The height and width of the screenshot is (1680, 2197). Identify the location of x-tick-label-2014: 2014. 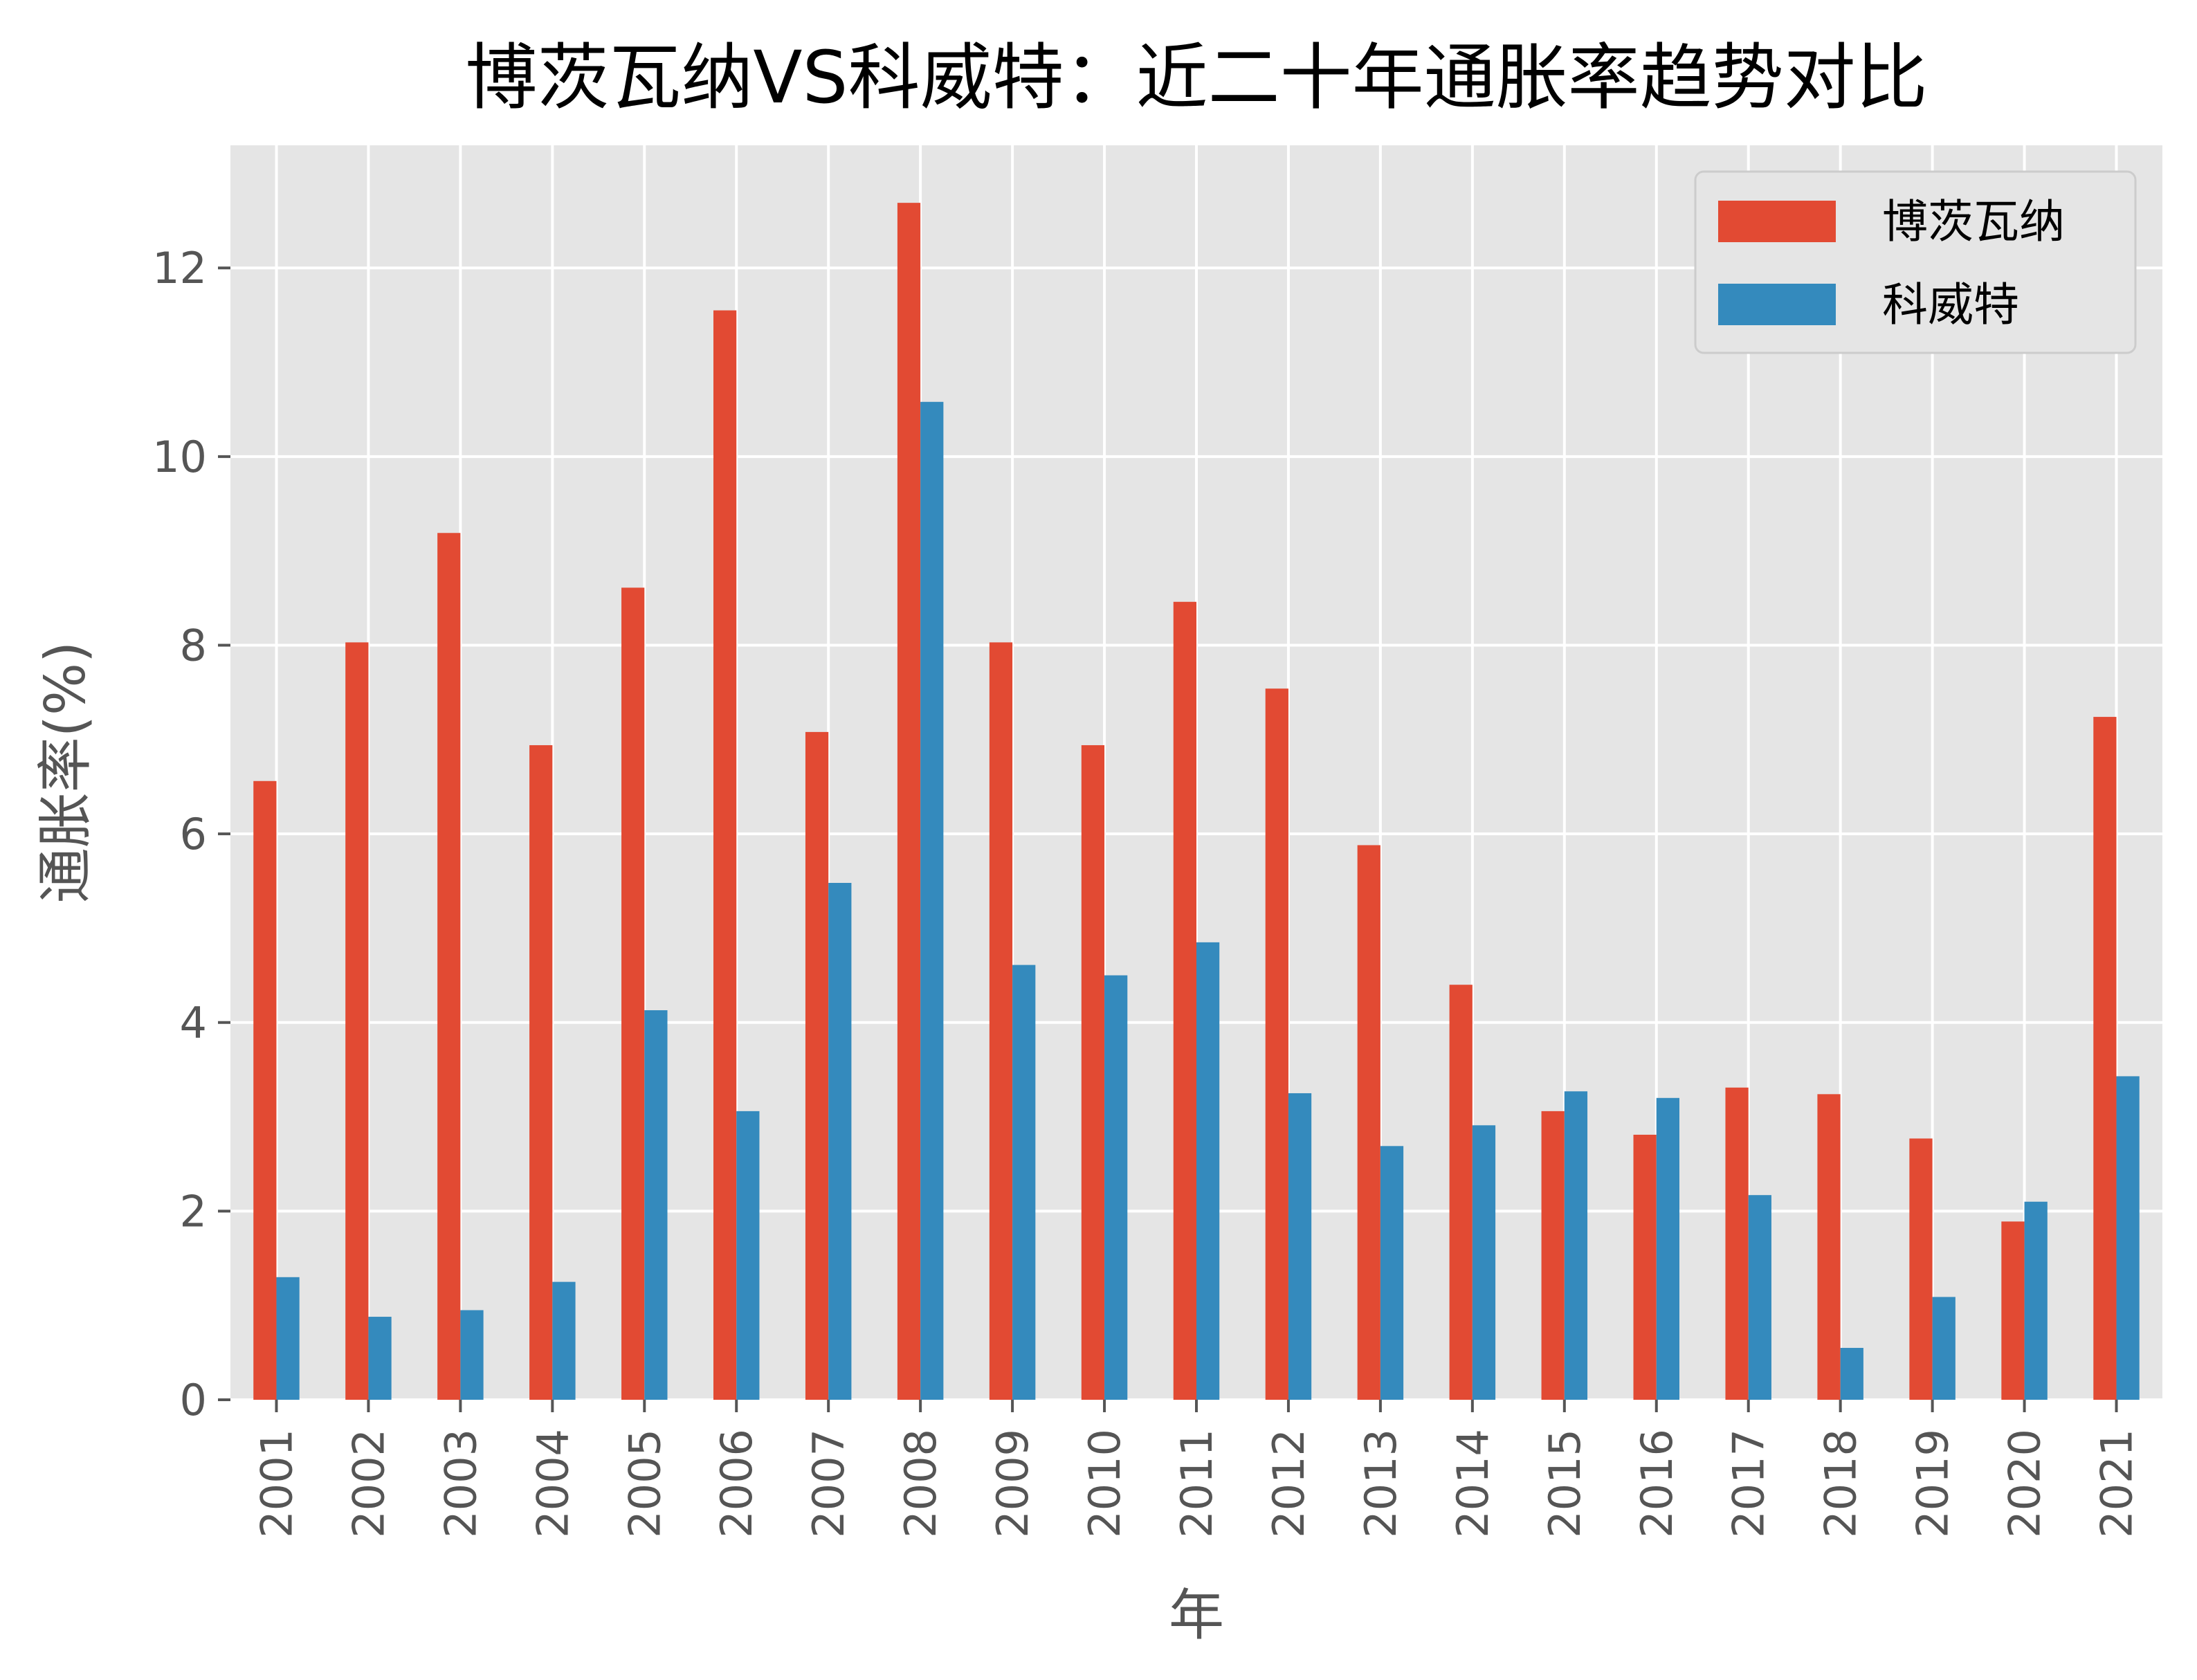
(1473, 1483).